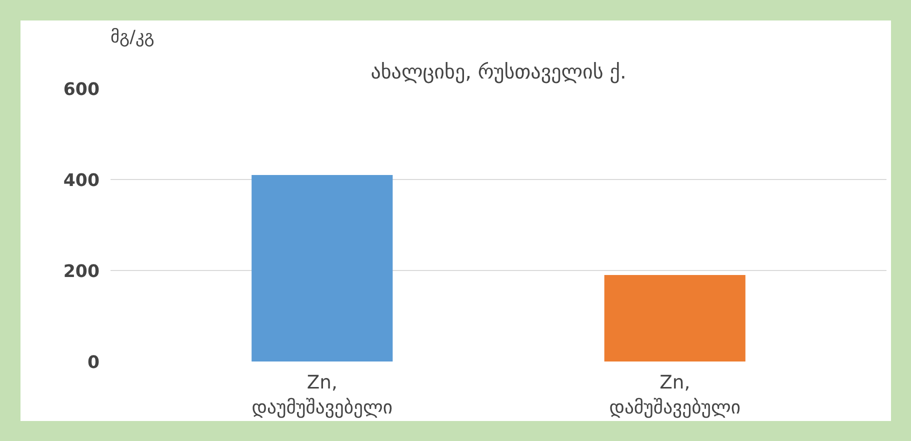  Describe the element at coordinates (322, 395) in the screenshot. I see `x-tick-label: Zn, დაუმუშავებელი` at that location.